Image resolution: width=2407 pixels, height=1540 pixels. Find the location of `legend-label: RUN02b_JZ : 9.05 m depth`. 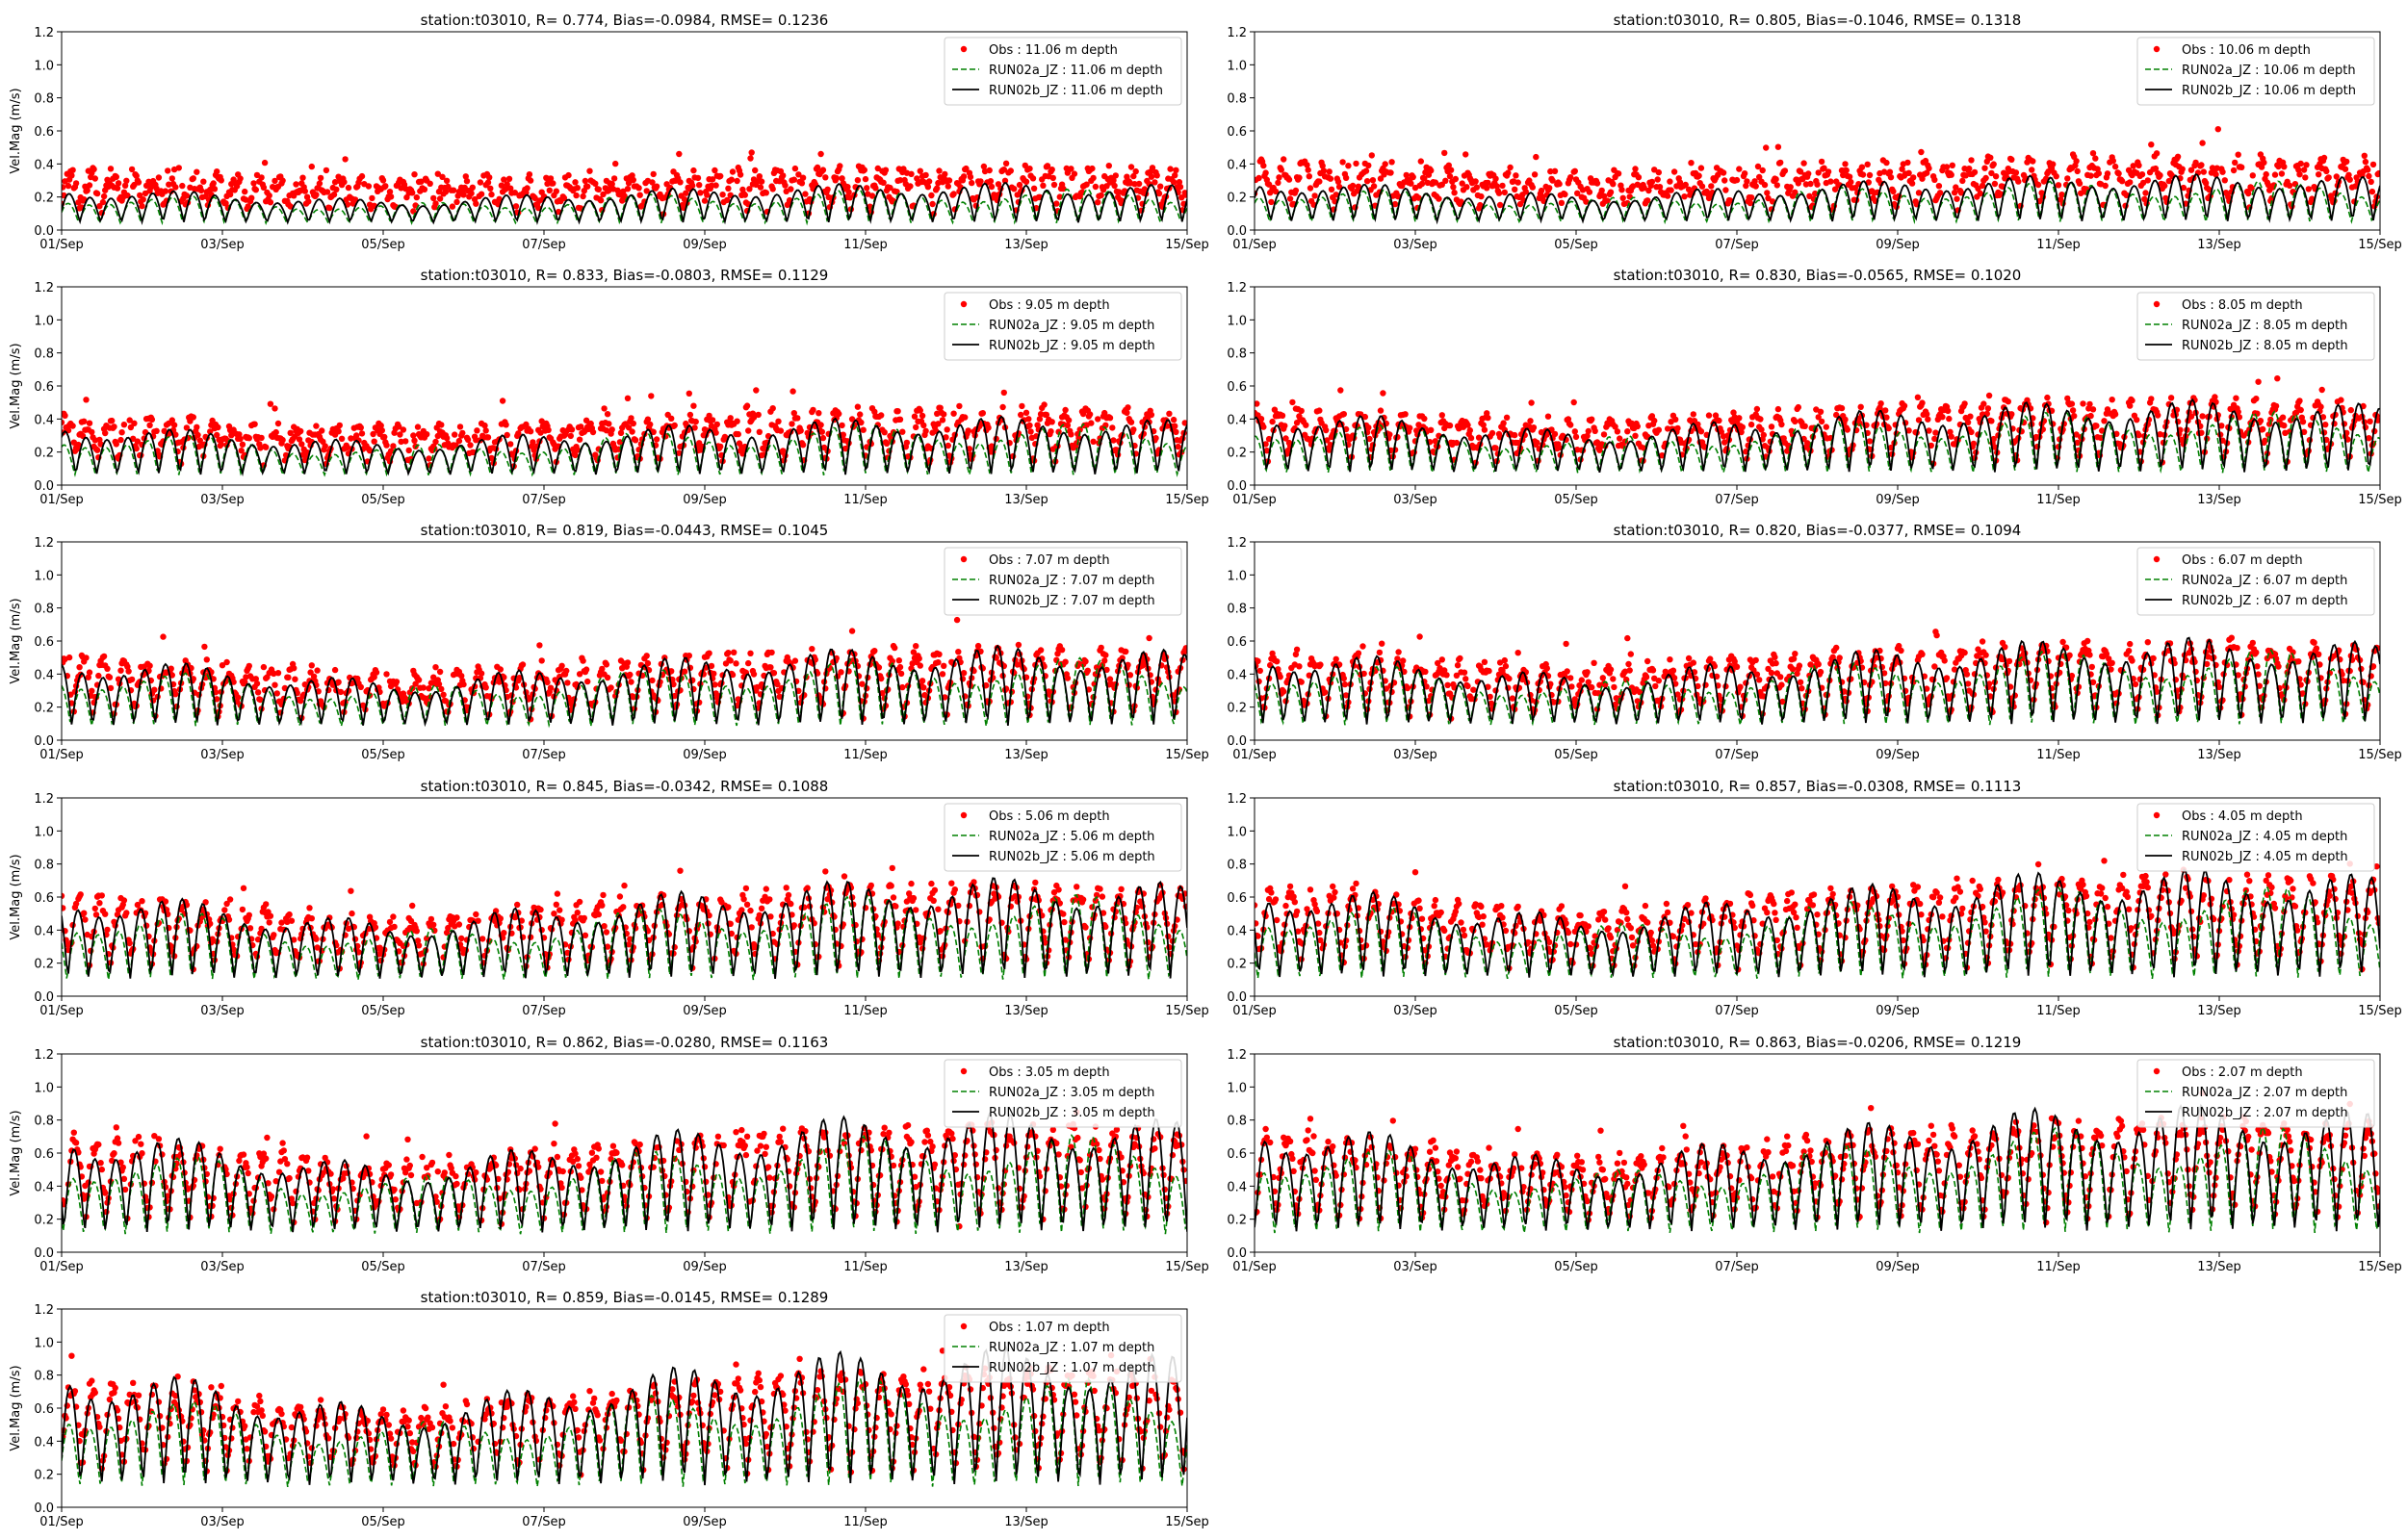

legend-label: RUN02b_JZ : 9.05 m depth is located at coordinates (1072, 346).